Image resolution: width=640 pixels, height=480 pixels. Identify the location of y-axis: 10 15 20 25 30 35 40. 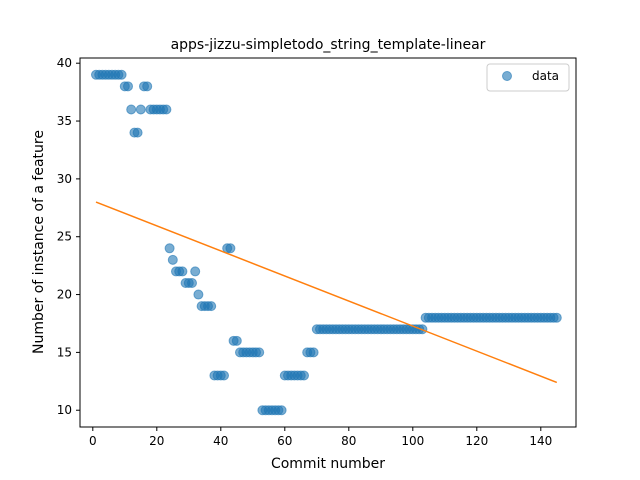
(68, 236).